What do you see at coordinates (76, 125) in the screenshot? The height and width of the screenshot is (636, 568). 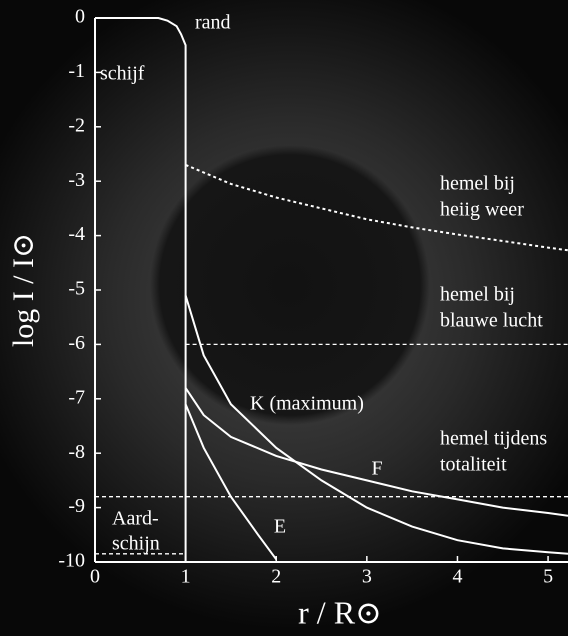 I see `y-tick-label: -2` at bounding box center [76, 125].